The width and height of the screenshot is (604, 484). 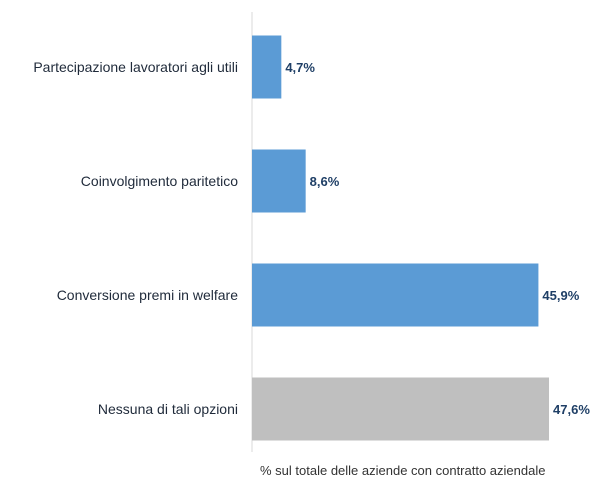 What do you see at coordinates (168, 409) in the screenshot?
I see `category-label-4: Nessuna di tali opzioni` at bounding box center [168, 409].